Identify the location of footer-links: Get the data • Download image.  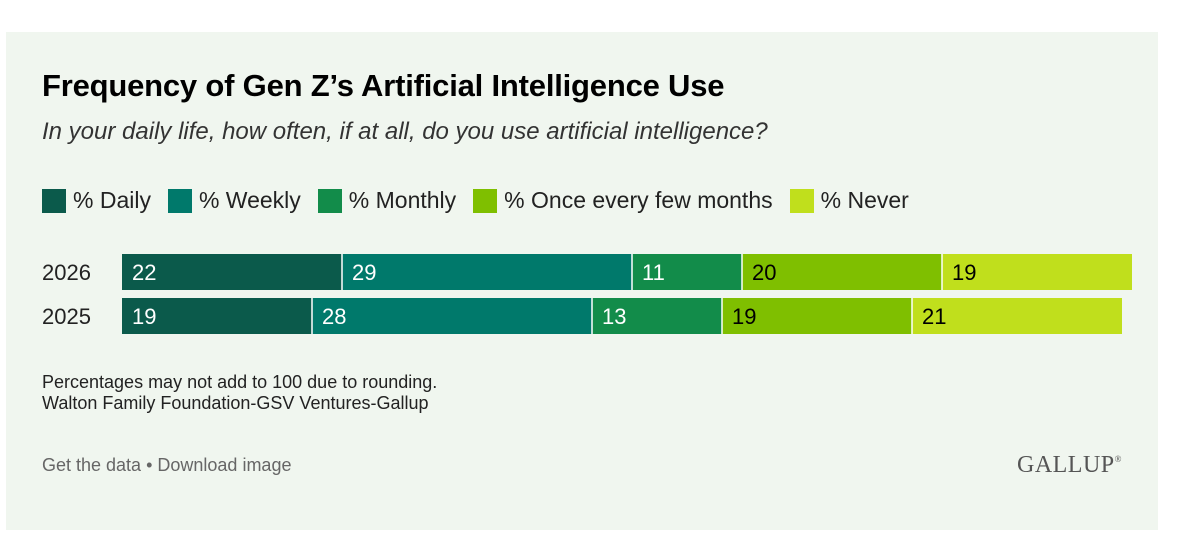
(166, 465).